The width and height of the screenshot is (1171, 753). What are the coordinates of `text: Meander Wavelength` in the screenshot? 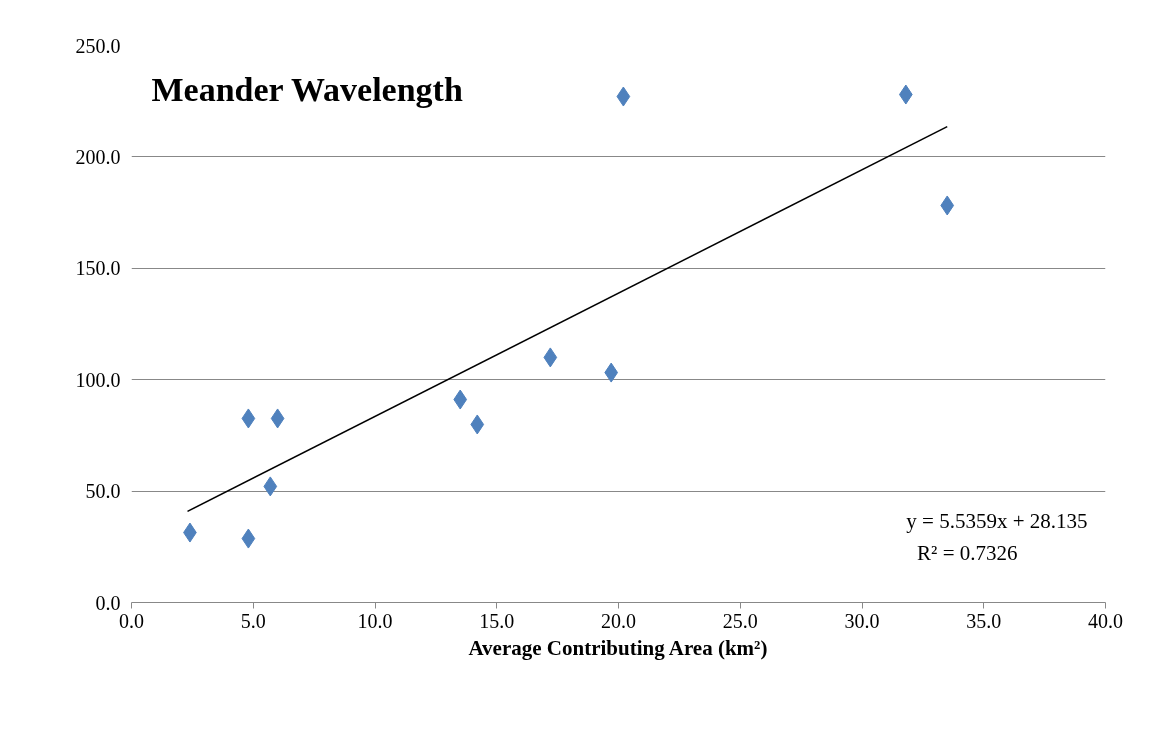 It's located at (307, 89).